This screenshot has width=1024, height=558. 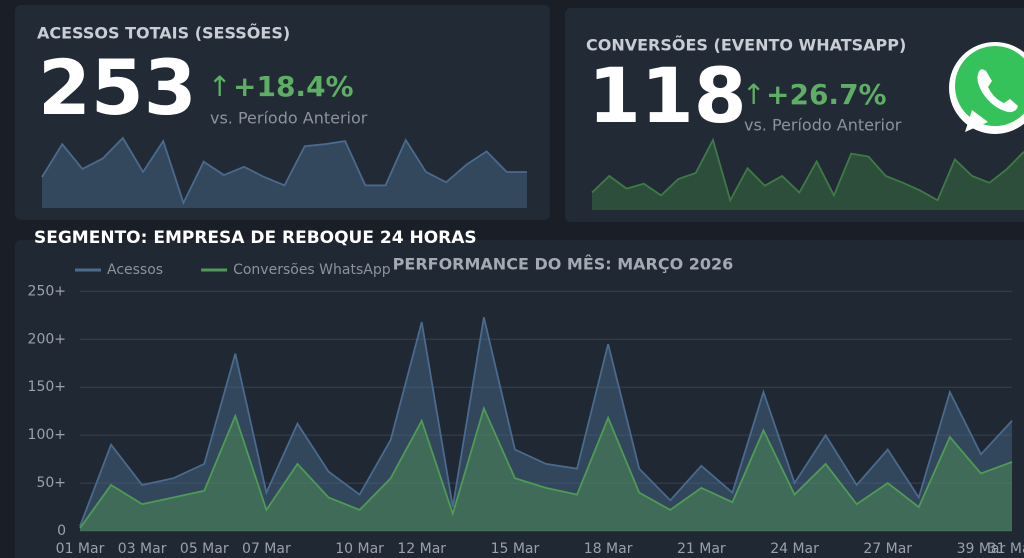 I want to click on y-tick-label: 0, so click(x=61, y=531).